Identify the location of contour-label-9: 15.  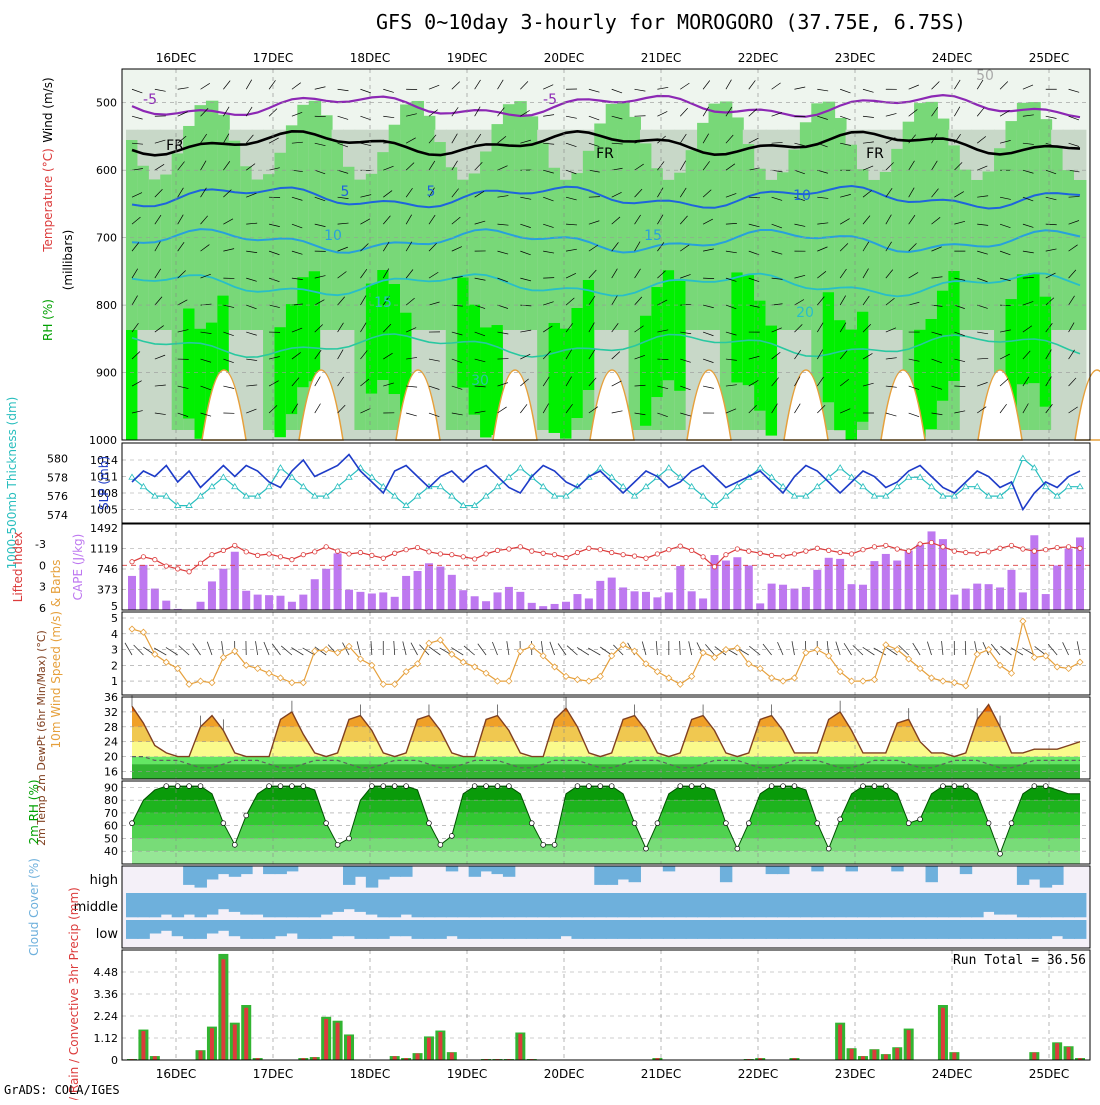
(653, 236).